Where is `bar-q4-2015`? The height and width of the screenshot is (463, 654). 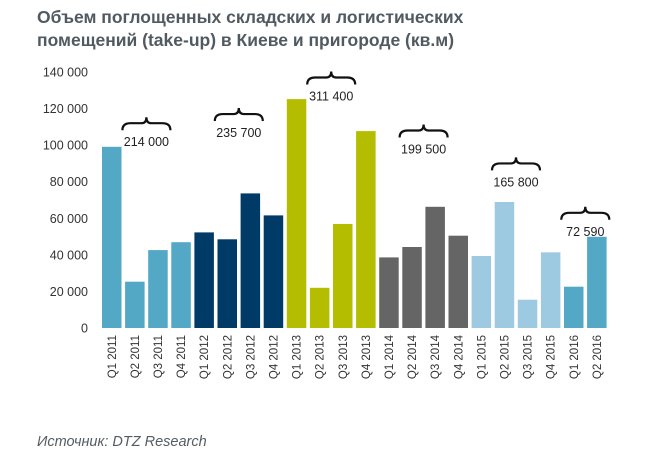
bar-q4-2015 is located at coordinates (550, 290).